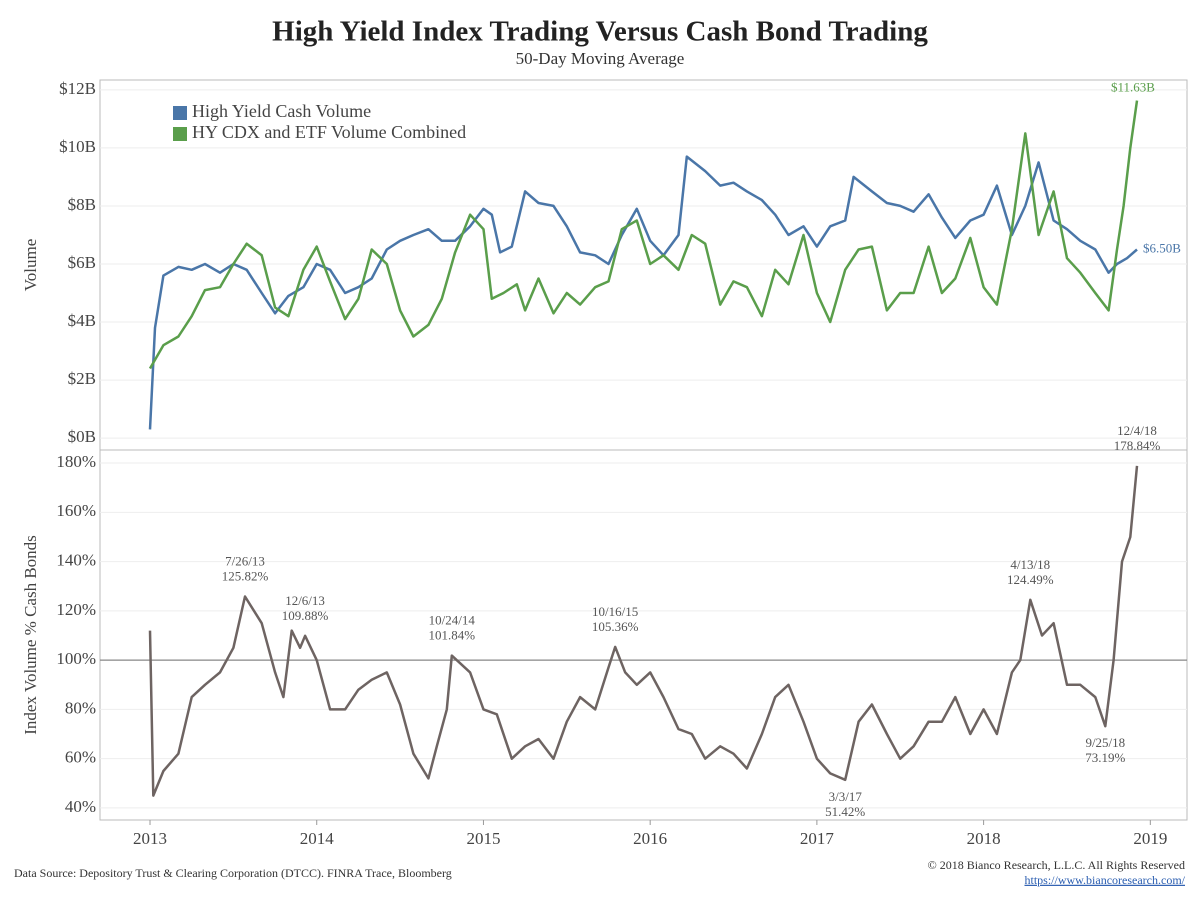  What do you see at coordinates (76, 658) in the screenshot?
I see `y-tick-label: 100%` at bounding box center [76, 658].